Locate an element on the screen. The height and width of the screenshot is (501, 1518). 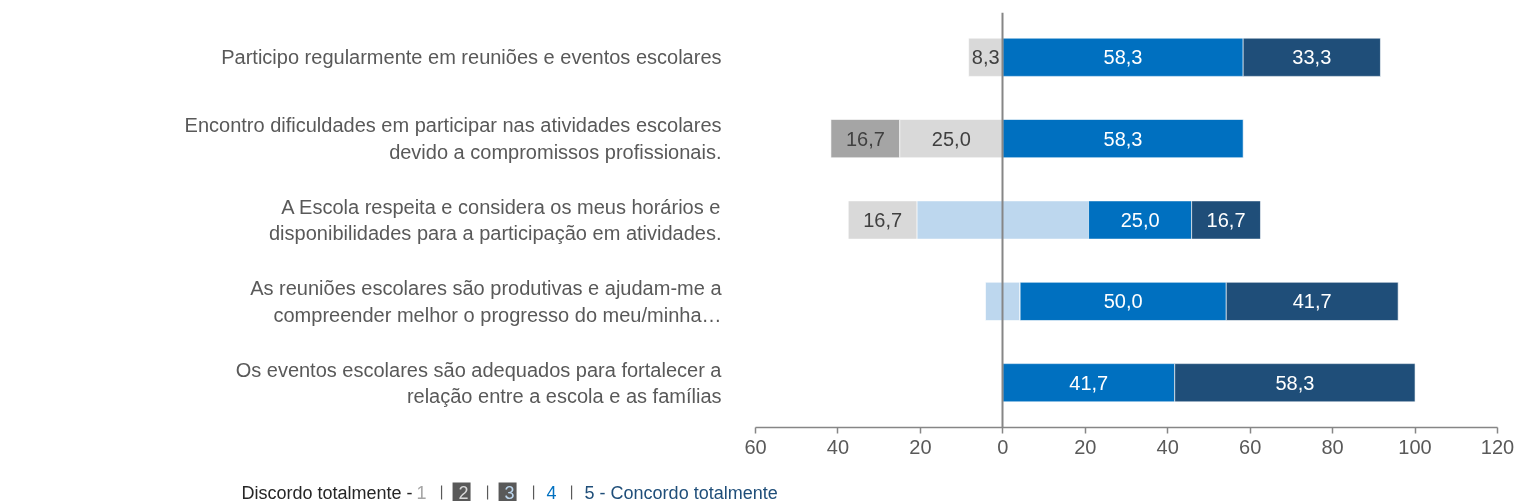
text: 3 is located at coordinates (509, 492).